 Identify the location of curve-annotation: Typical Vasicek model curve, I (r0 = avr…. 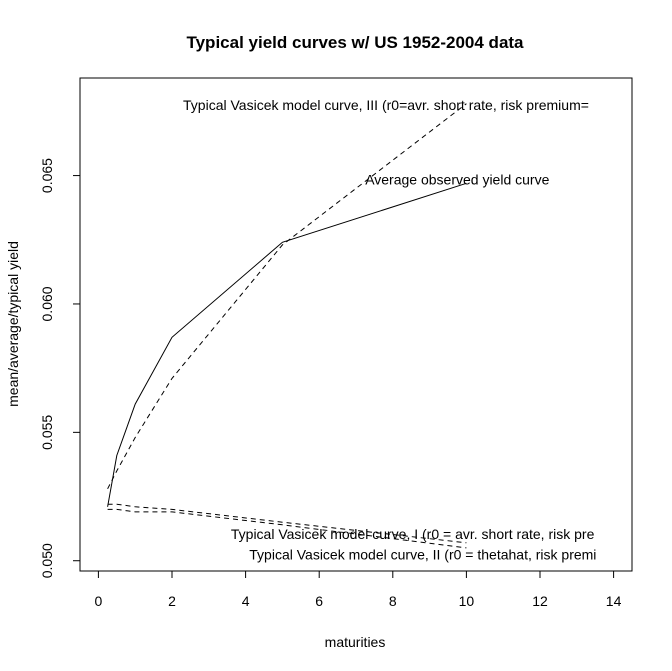
(413, 534).